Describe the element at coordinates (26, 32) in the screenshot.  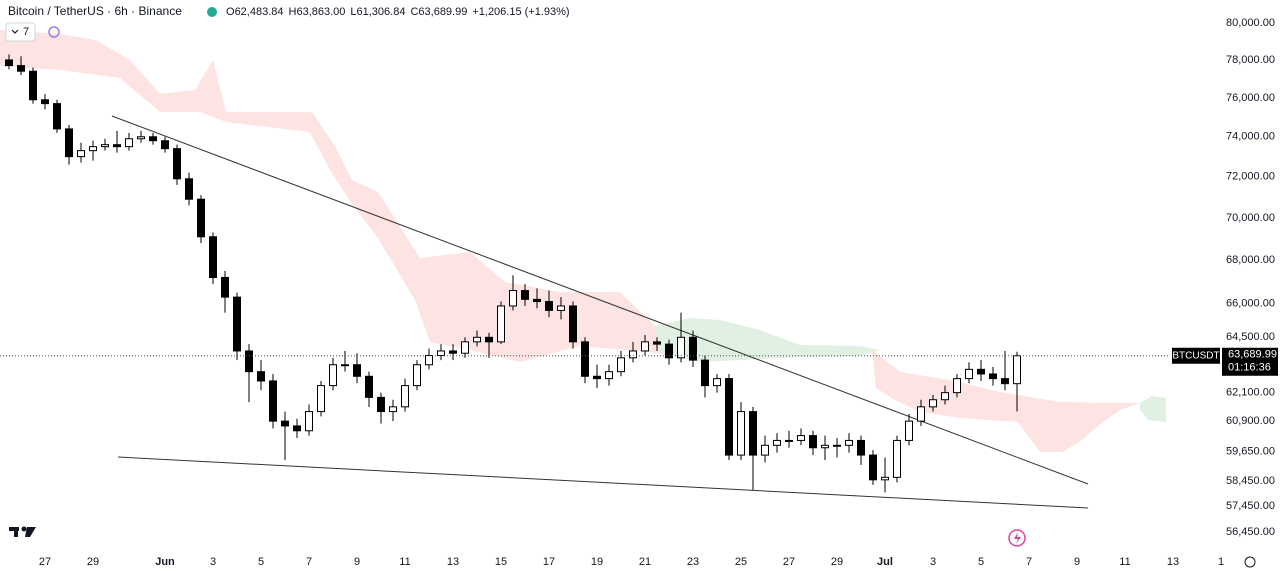
I see `indicators-count: 7` at that location.